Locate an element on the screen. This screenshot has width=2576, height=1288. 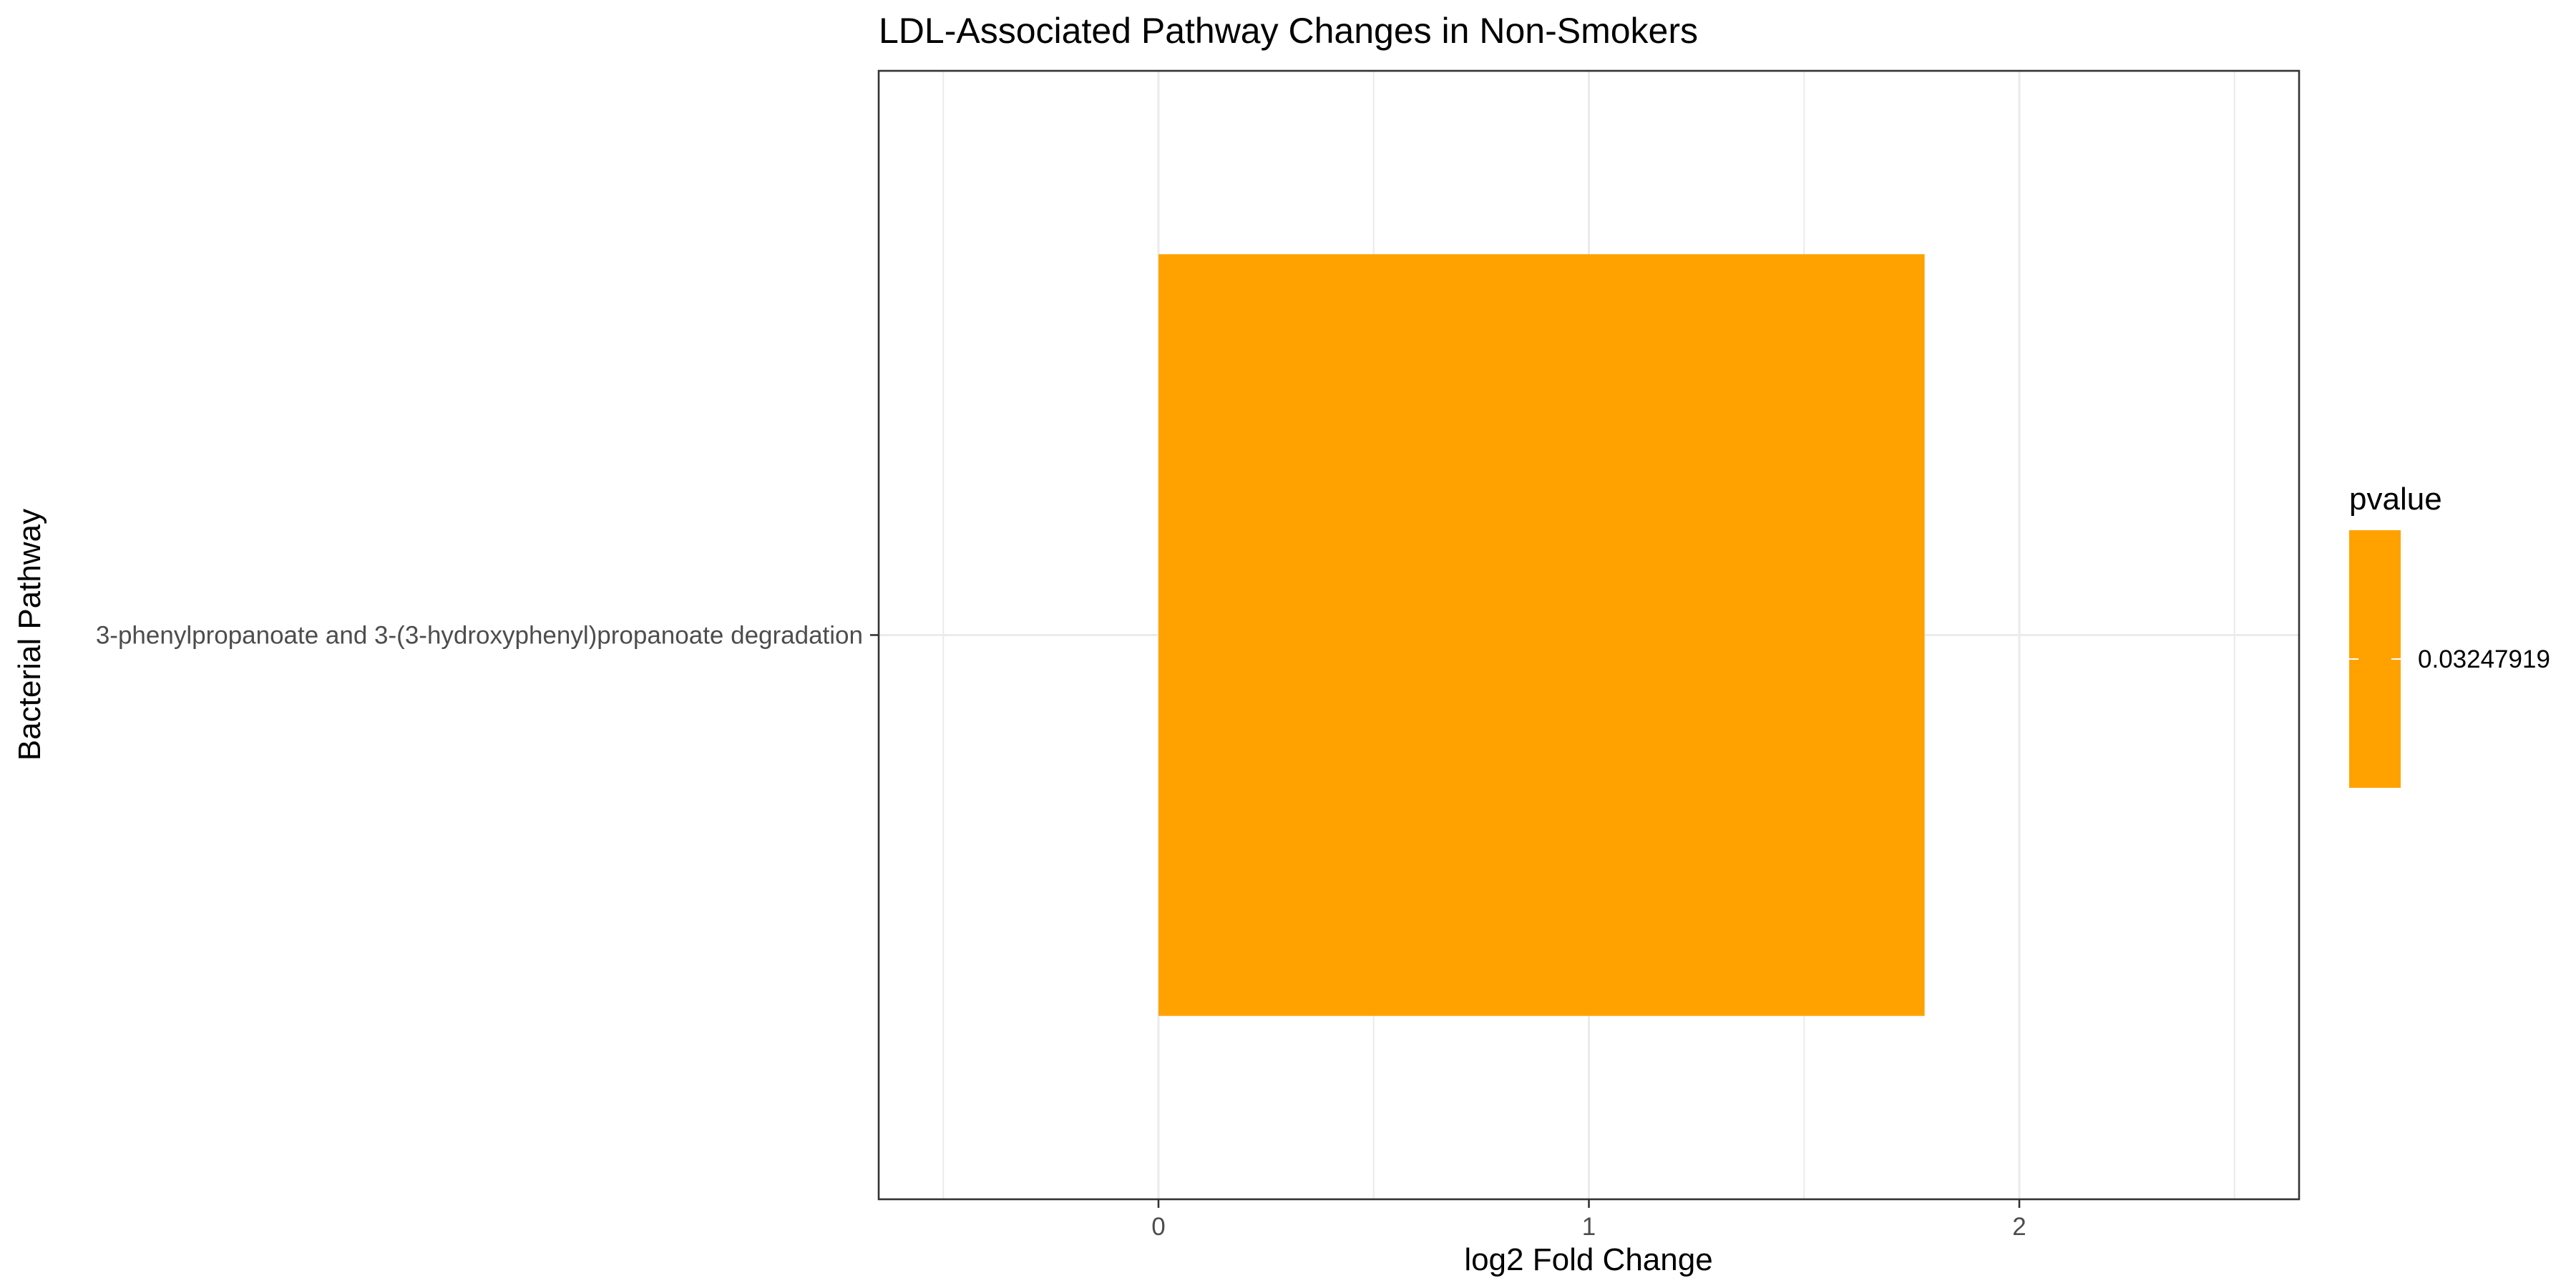
x-axis-title: log2 Fold Change is located at coordinates (1588, 1259).